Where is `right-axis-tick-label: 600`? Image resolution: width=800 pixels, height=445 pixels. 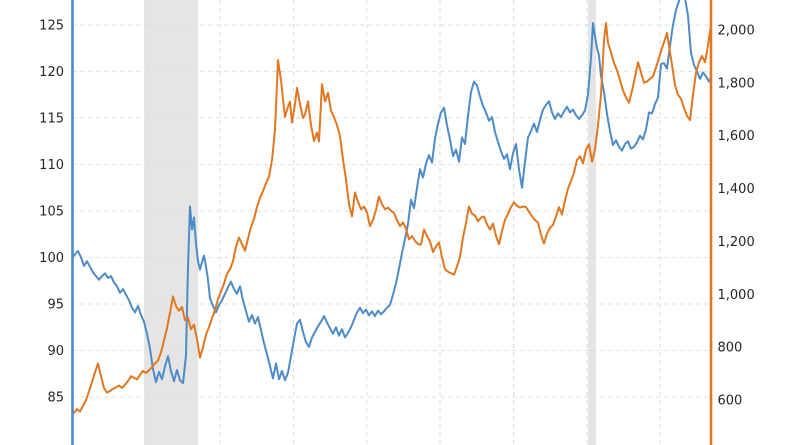 right-axis-tick-label: 600 is located at coordinates (730, 401).